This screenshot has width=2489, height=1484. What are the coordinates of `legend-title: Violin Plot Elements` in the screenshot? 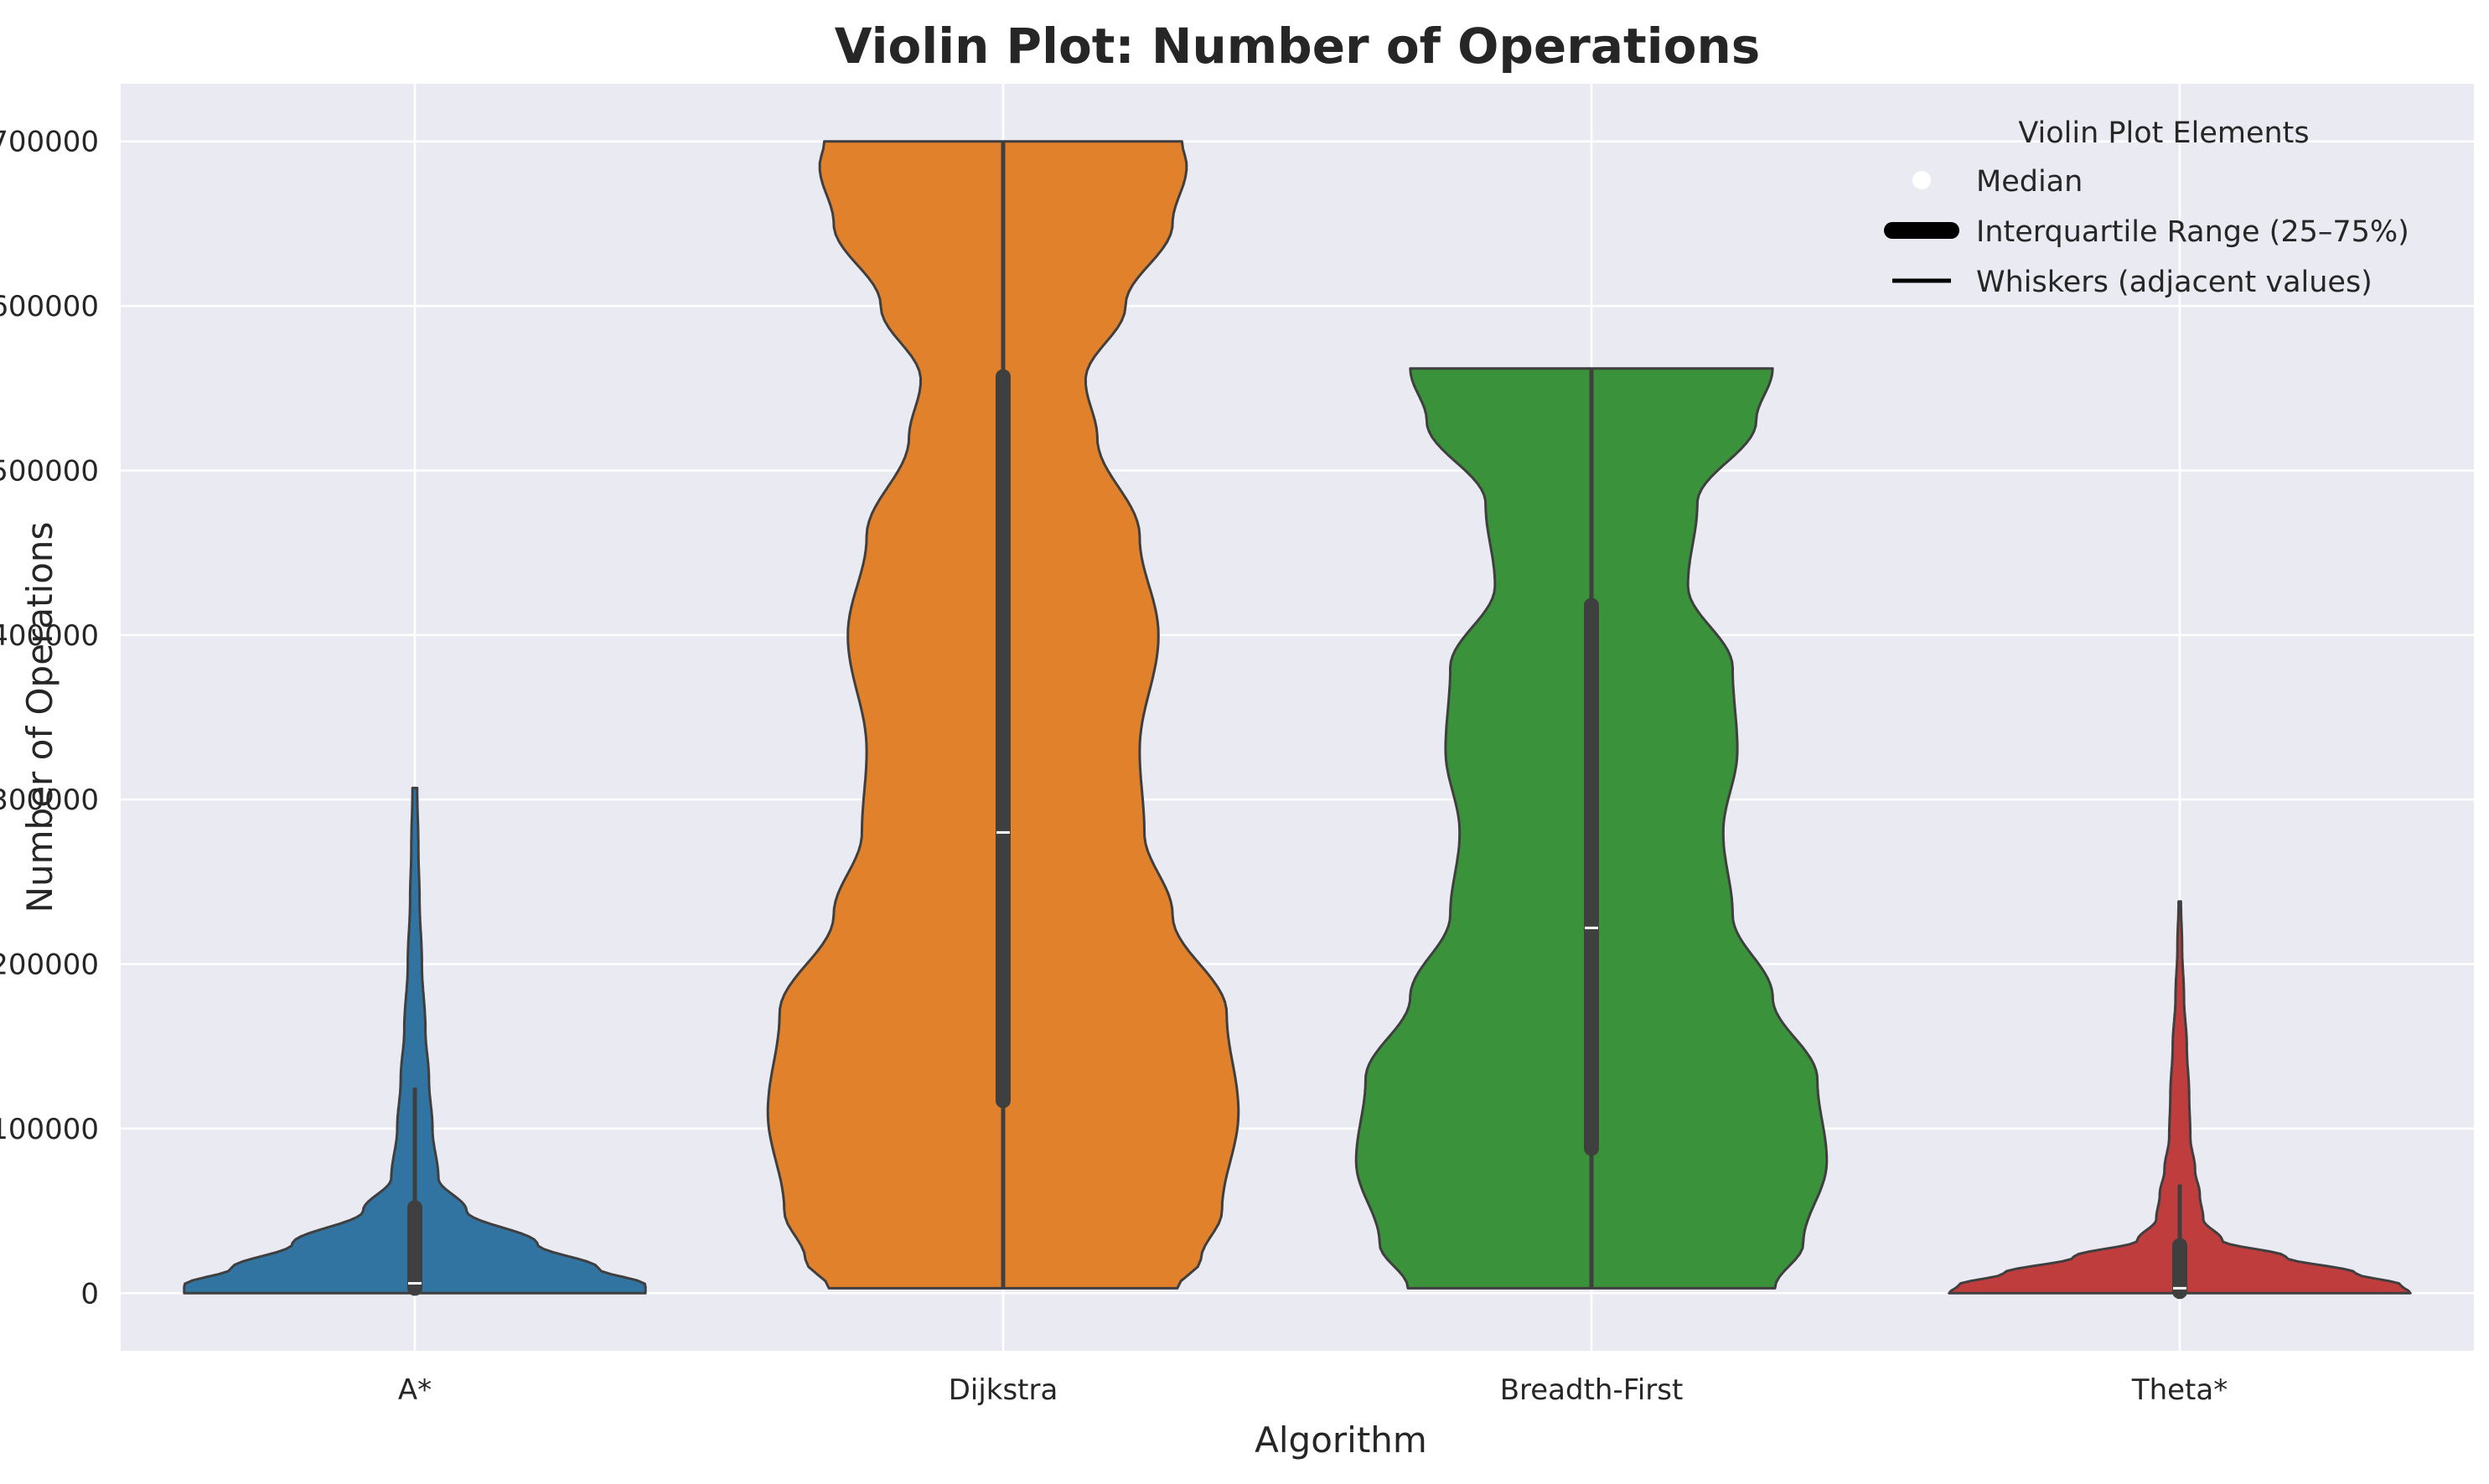 It's located at (2163, 133).